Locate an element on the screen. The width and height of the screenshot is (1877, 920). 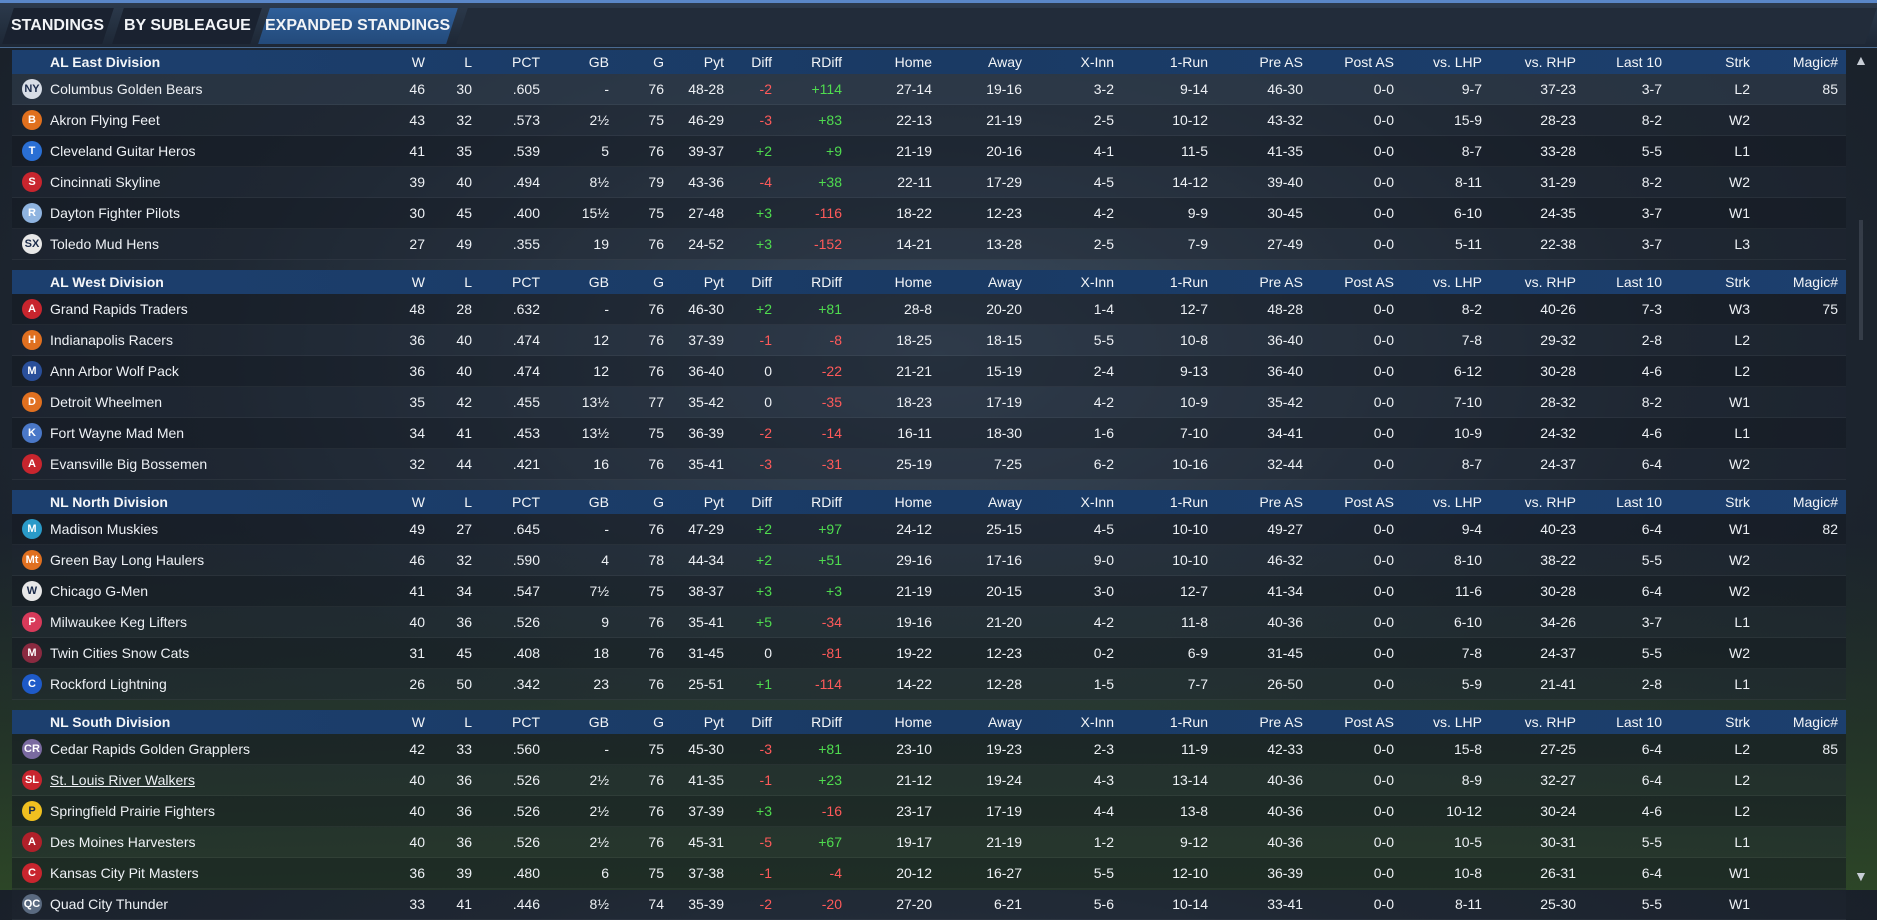
column-header-away: Away is located at coordinates (1005, 62).